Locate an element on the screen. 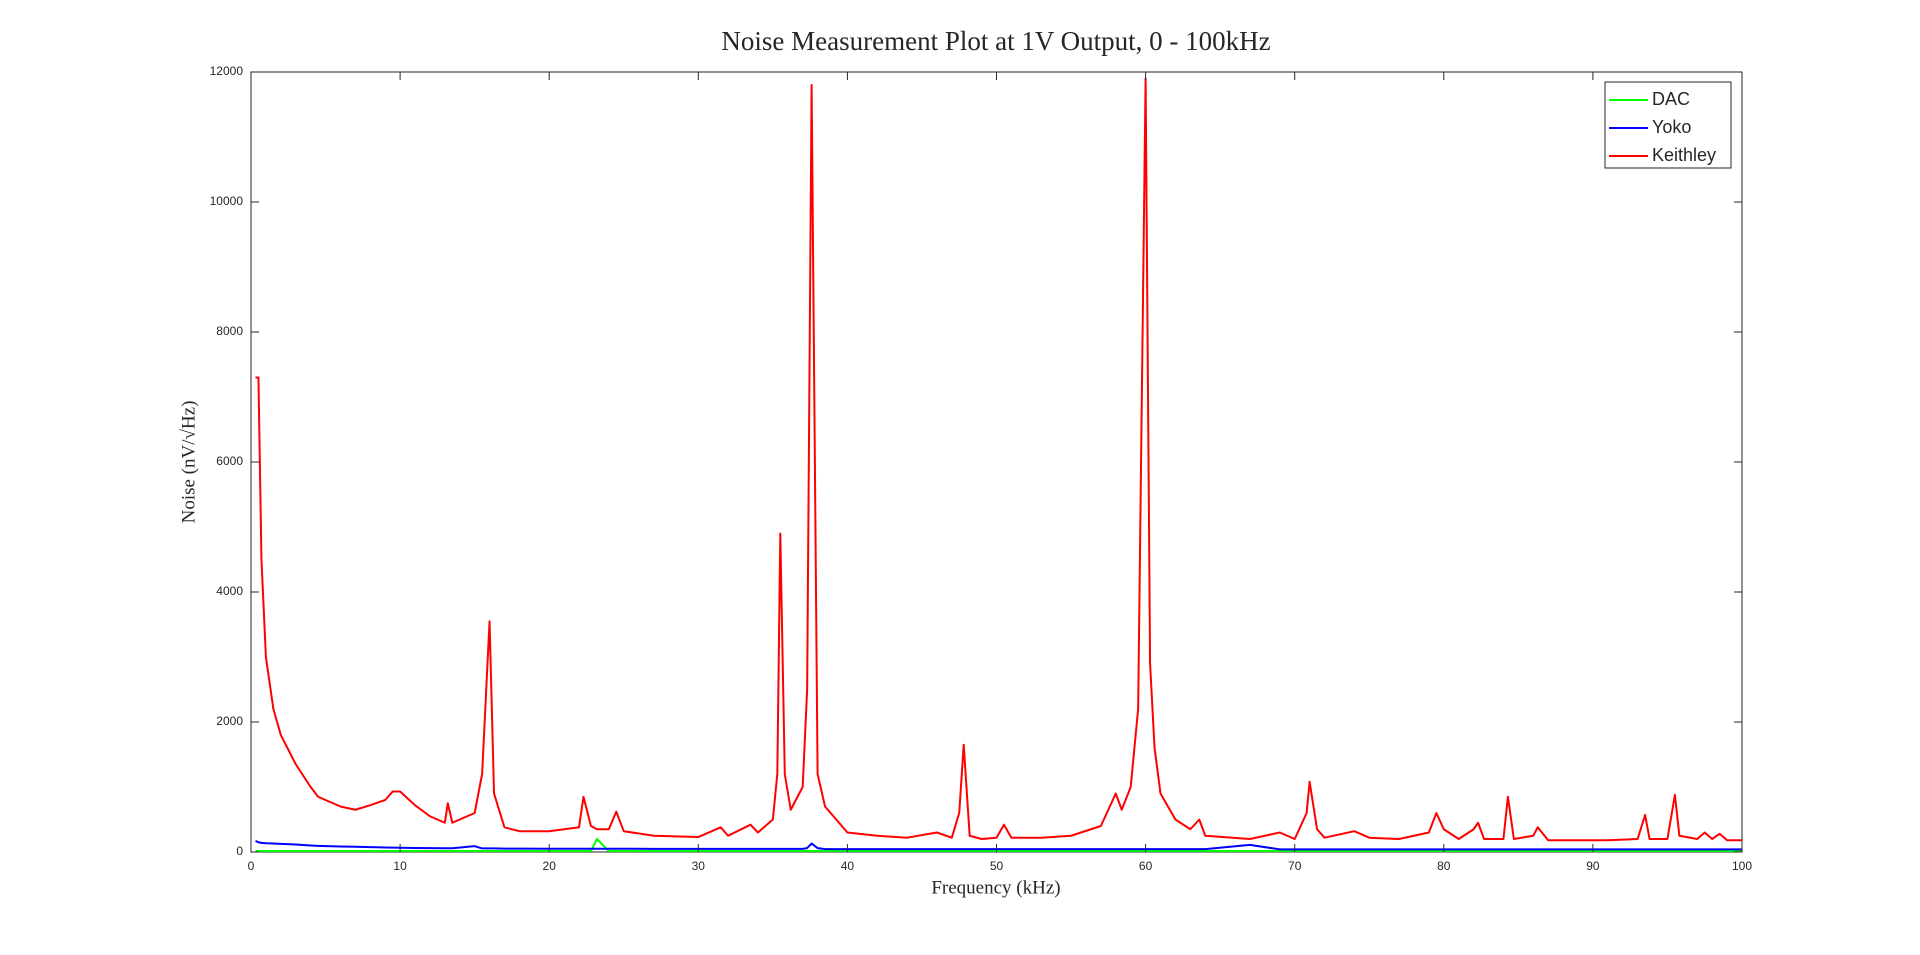  x-tick-label: 0 is located at coordinates (251, 866).